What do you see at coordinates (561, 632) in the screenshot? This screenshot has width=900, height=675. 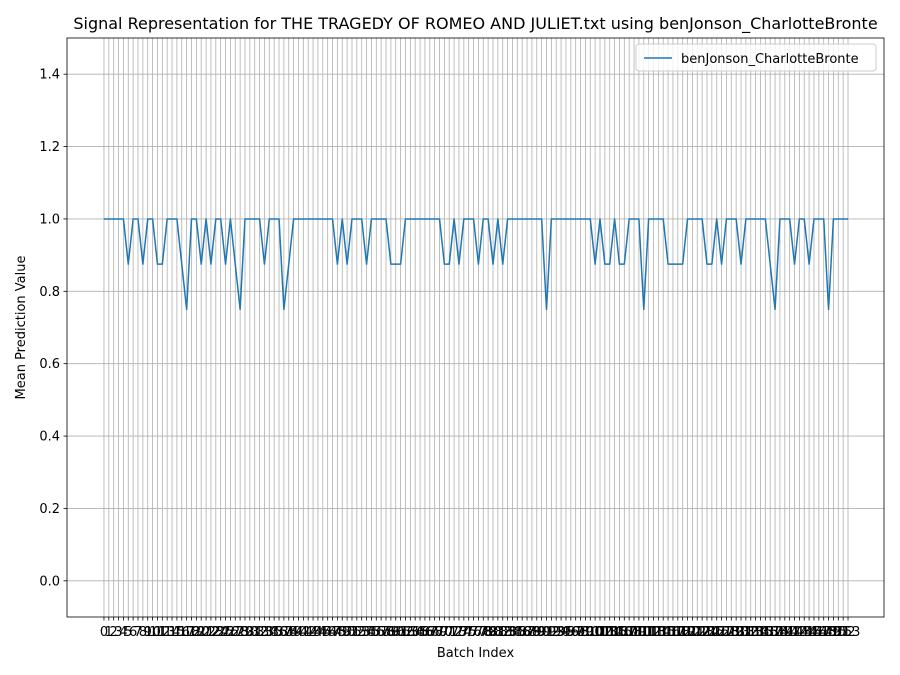 I see `x-tick-label: 94` at bounding box center [561, 632].